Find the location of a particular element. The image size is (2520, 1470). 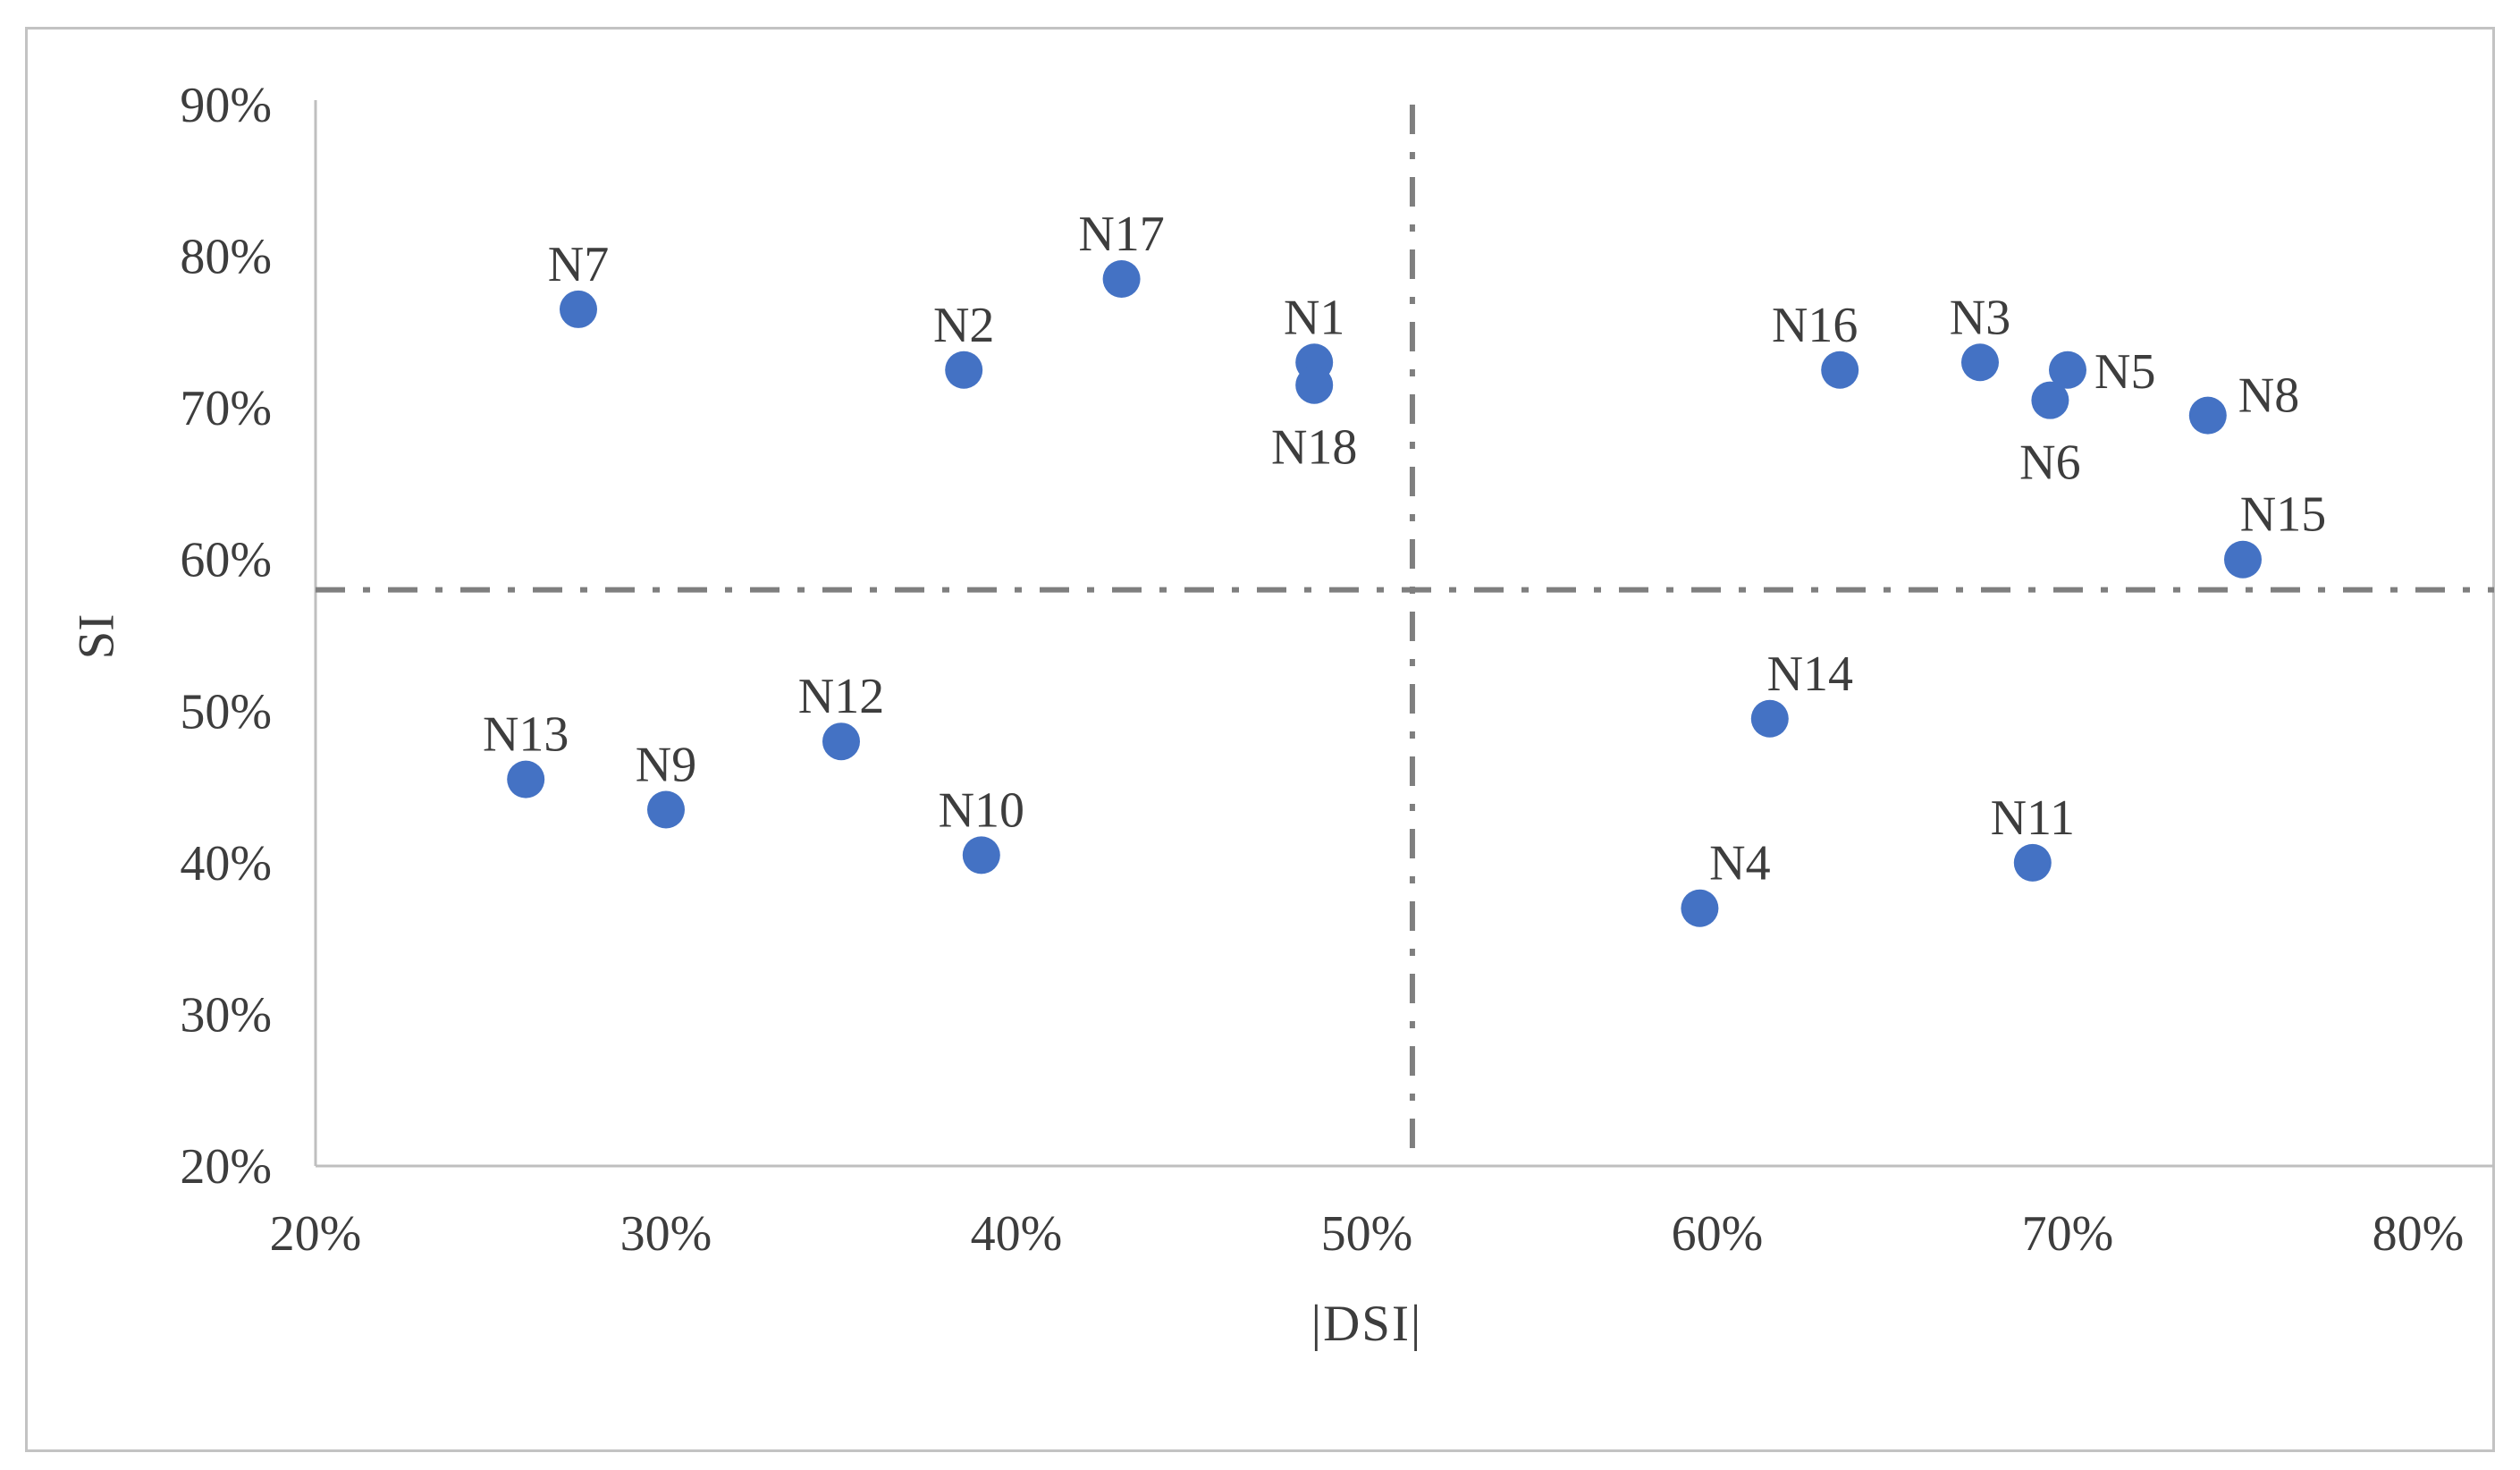

data-point-n3 is located at coordinates (1980, 362).